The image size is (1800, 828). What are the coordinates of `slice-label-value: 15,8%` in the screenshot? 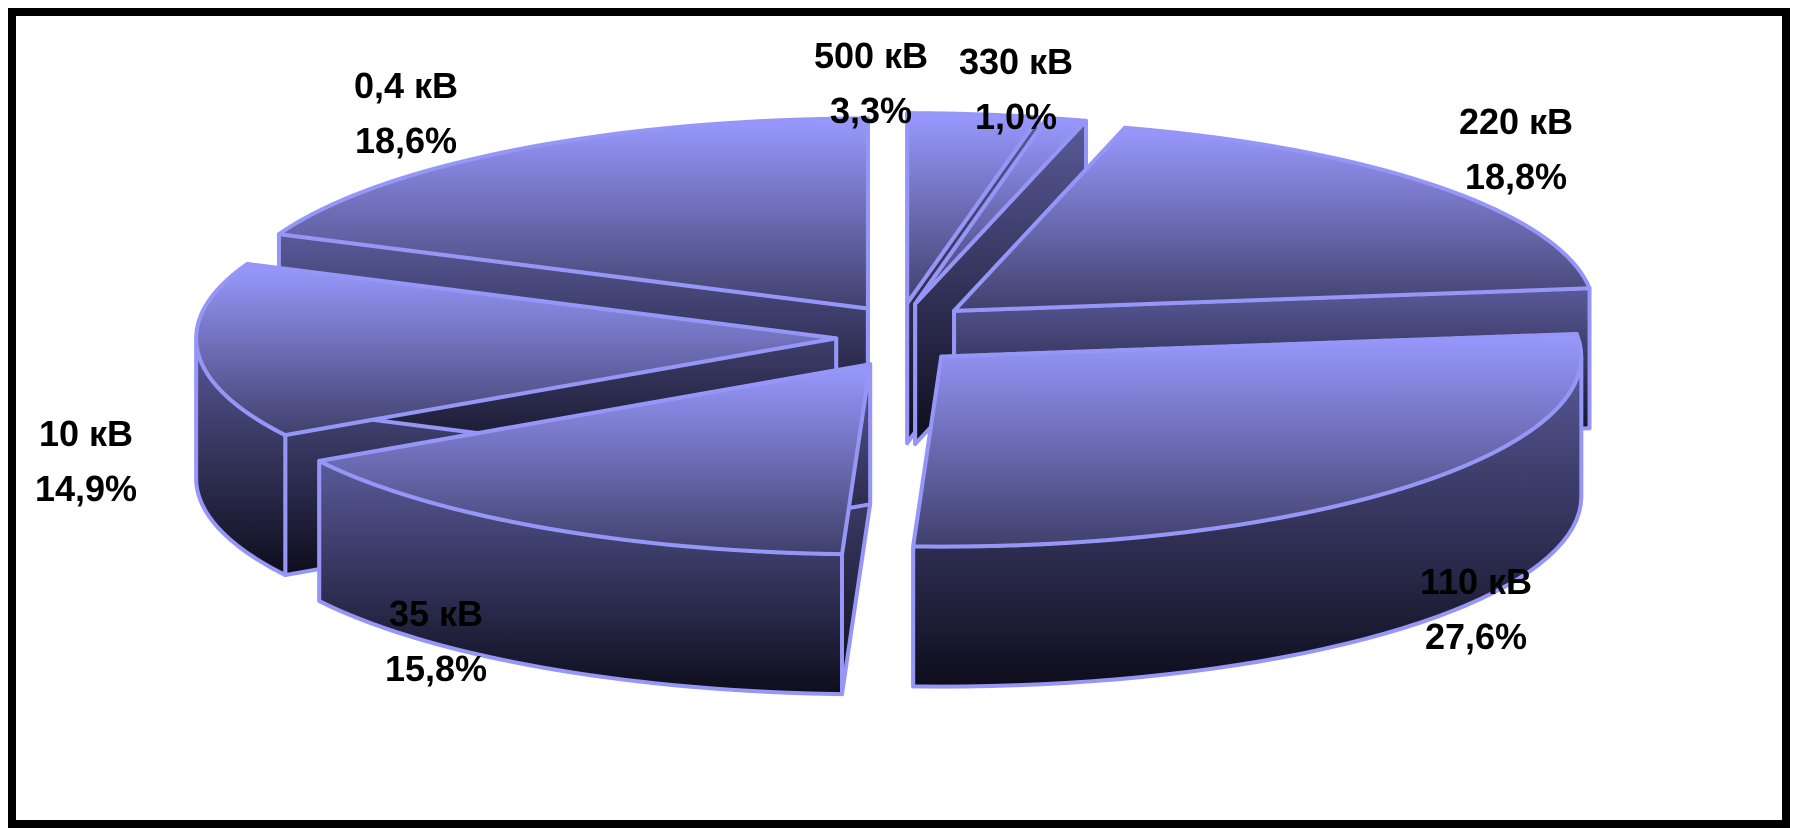 It's located at (436, 668).